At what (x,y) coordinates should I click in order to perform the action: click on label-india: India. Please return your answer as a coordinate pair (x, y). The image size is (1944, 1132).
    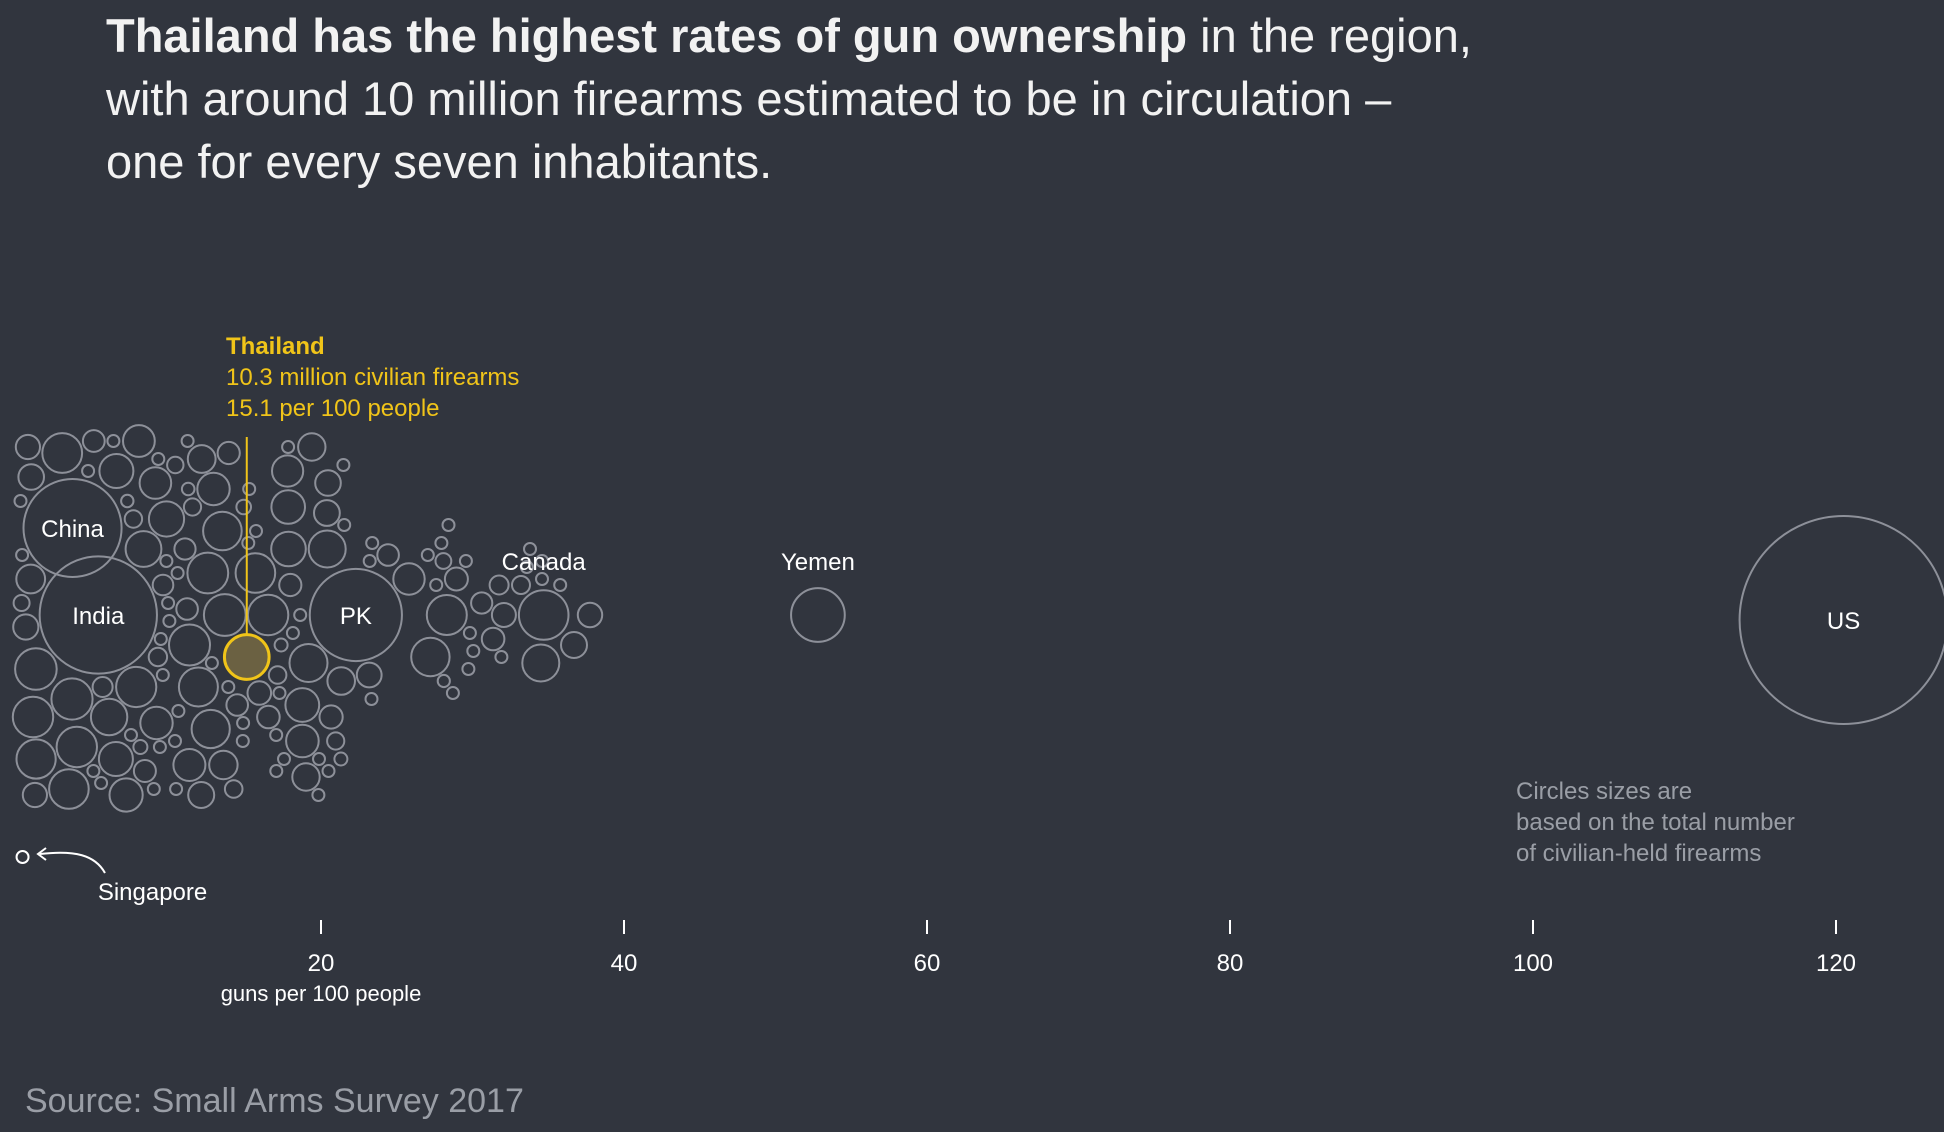
    Looking at the image, I should click on (98, 616).